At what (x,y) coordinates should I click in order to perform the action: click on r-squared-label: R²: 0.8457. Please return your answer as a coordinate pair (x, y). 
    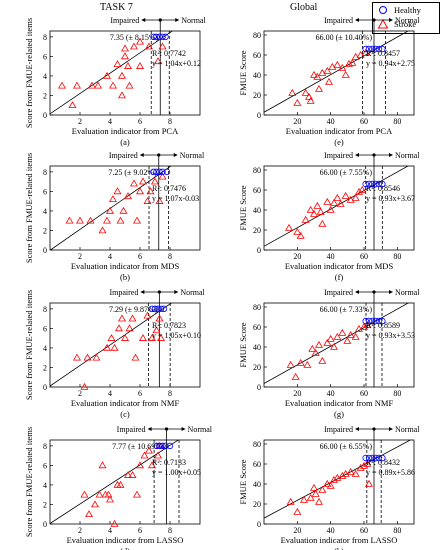
    Looking at the image, I should click on (383, 53).